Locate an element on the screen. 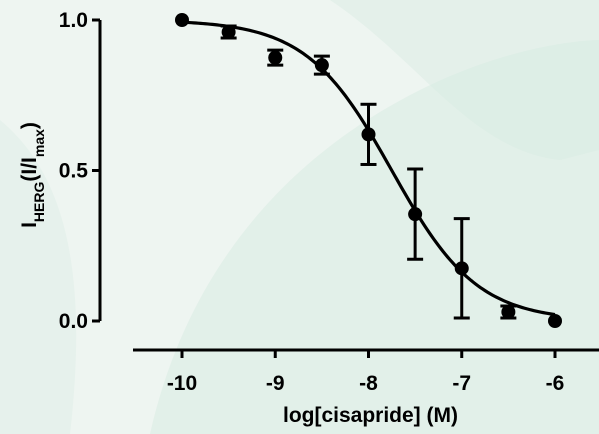 This screenshot has height=434, width=599. y-tick-label: 0.0 is located at coordinates (73, 321).